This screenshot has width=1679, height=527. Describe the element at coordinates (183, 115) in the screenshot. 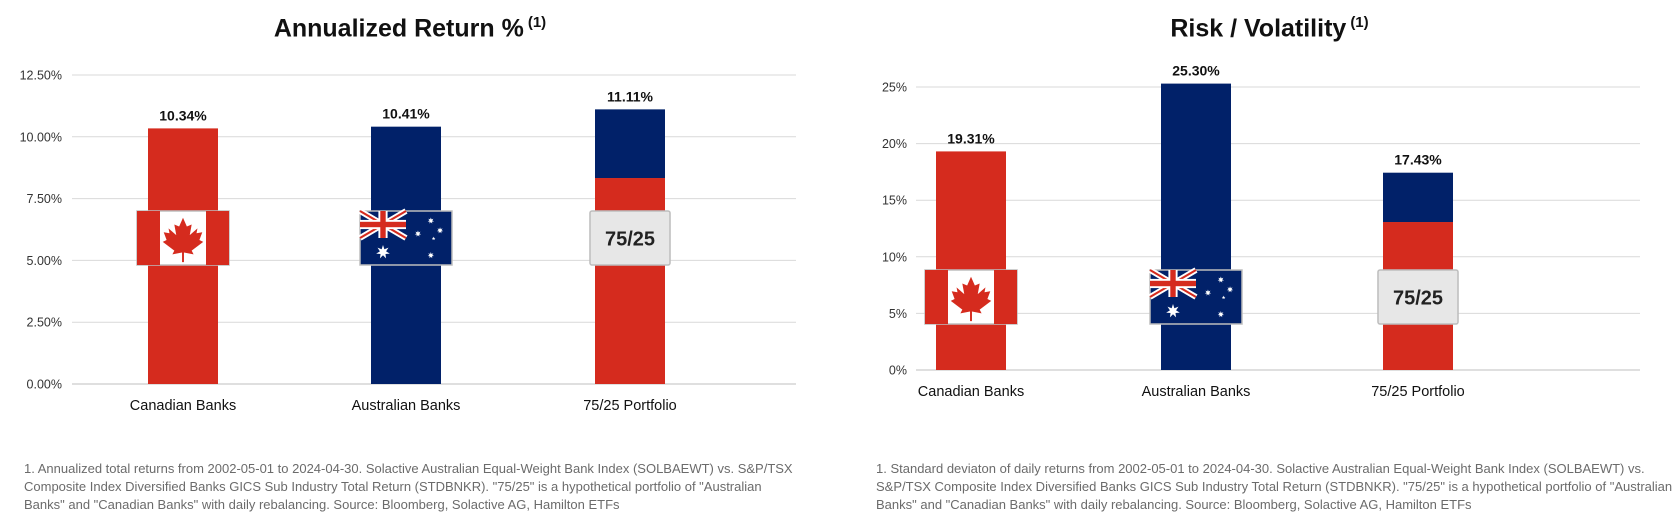

I see `bar-value-label: 10.34%` at that location.